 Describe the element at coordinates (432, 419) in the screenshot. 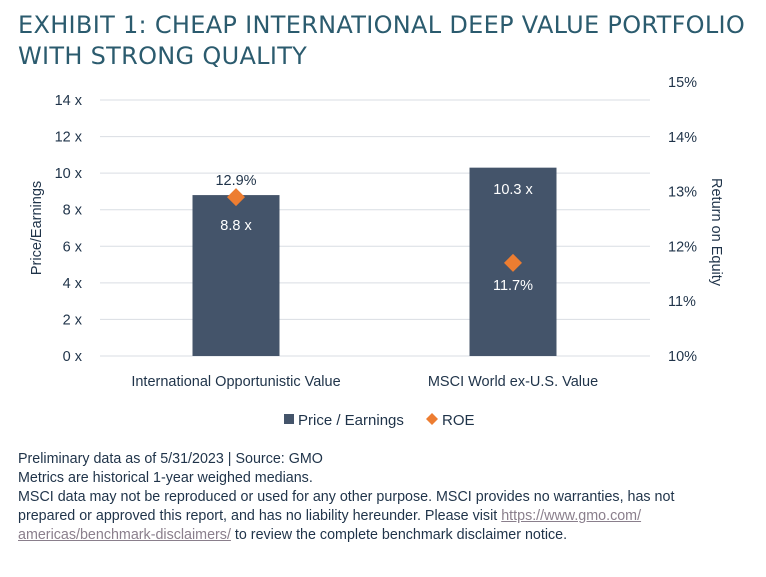

I see `legend-swatch-roe` at that location.